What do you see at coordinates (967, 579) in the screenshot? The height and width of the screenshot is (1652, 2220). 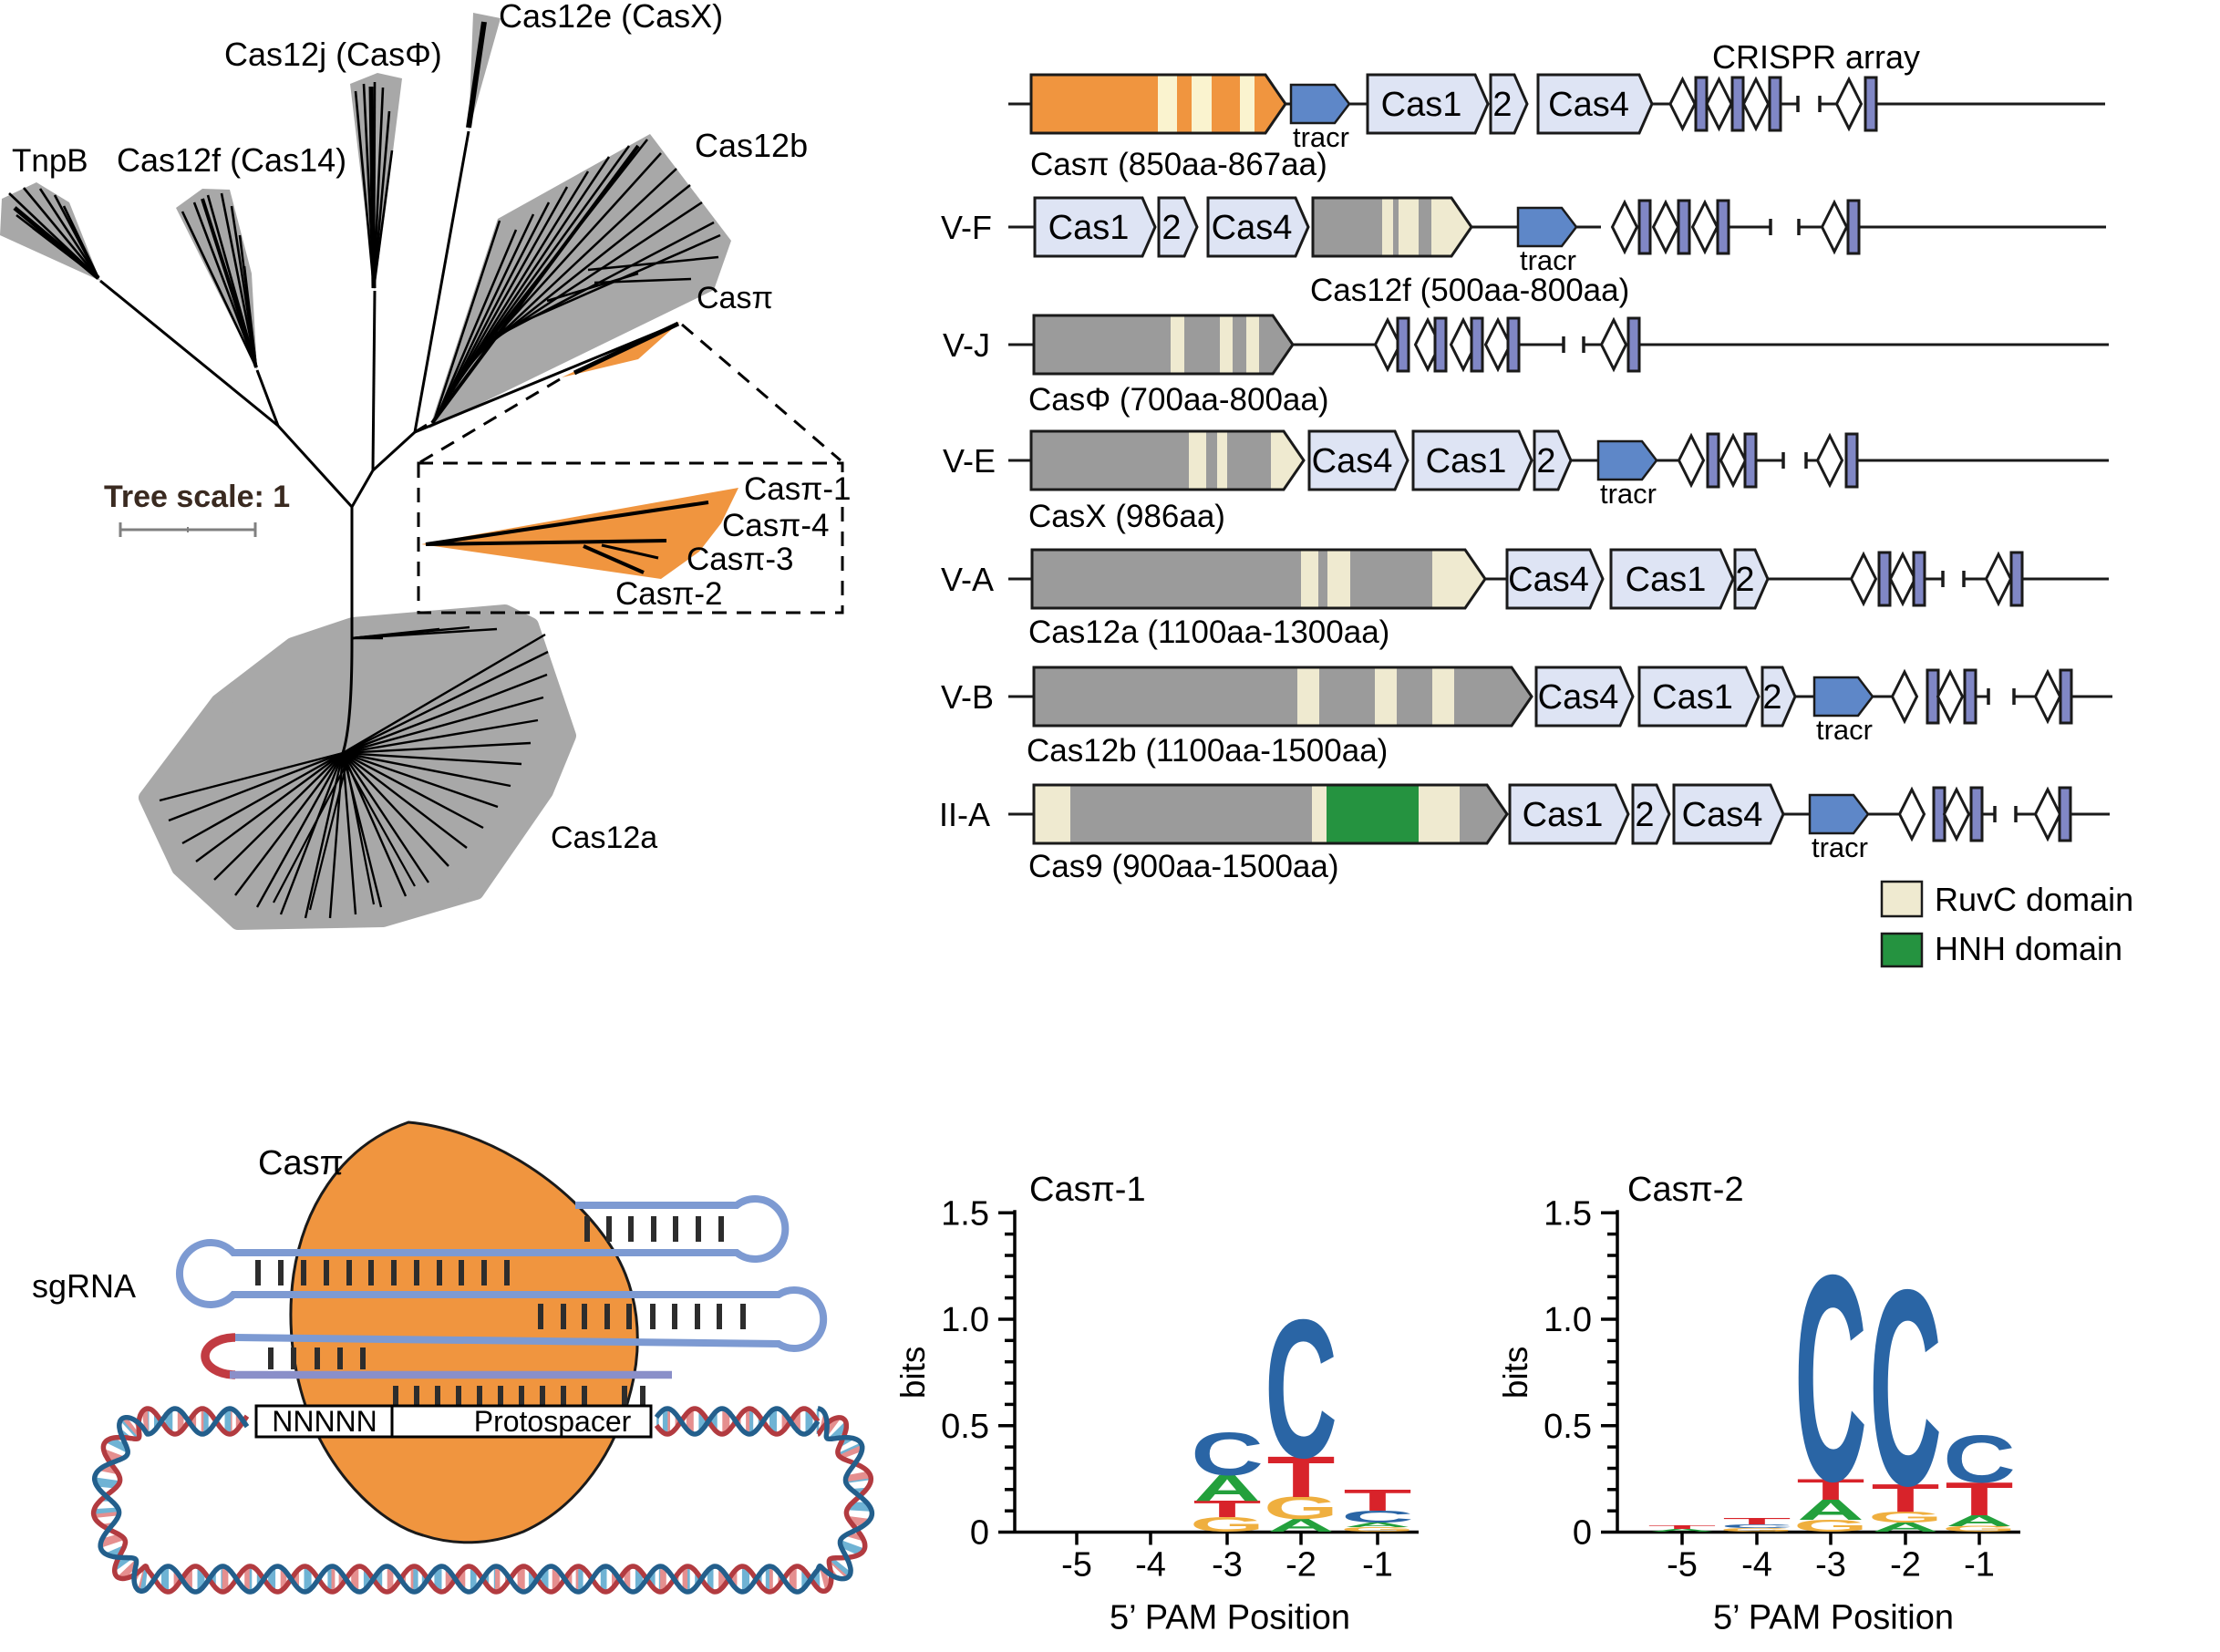 I see `svg-text: V-A` at bounding box center [967, 579].